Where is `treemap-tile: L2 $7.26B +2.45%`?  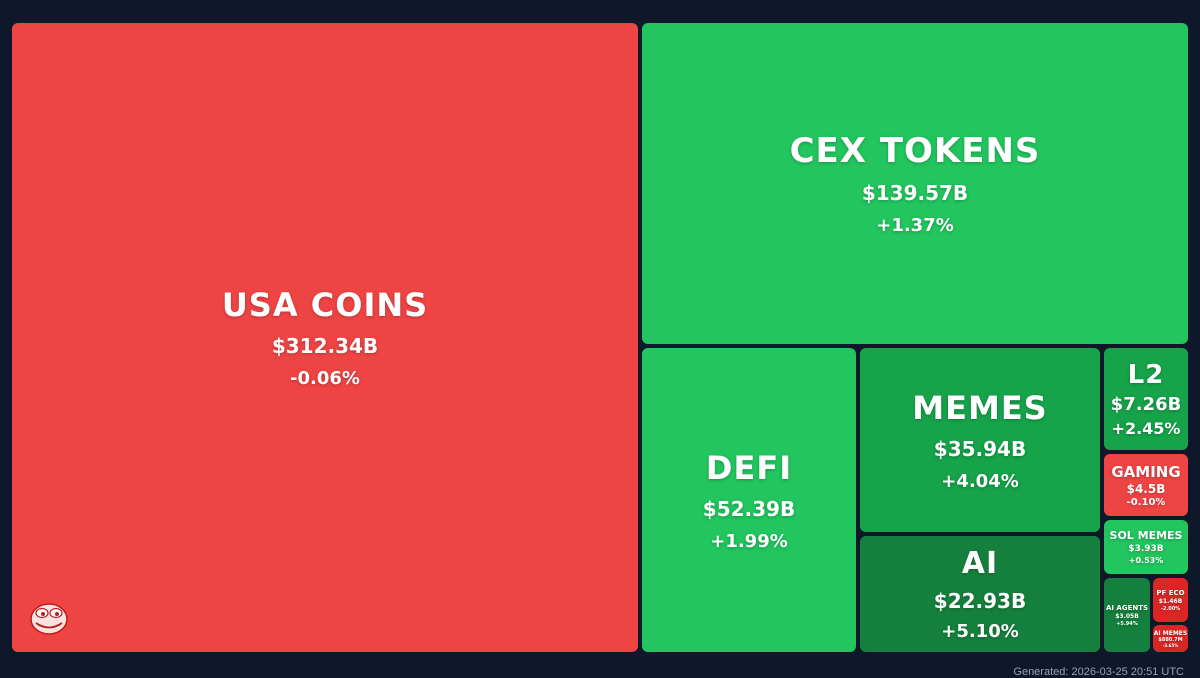
treemap-tile: L2 $7.26B +2.45% is located at coordinates (1146, 399).